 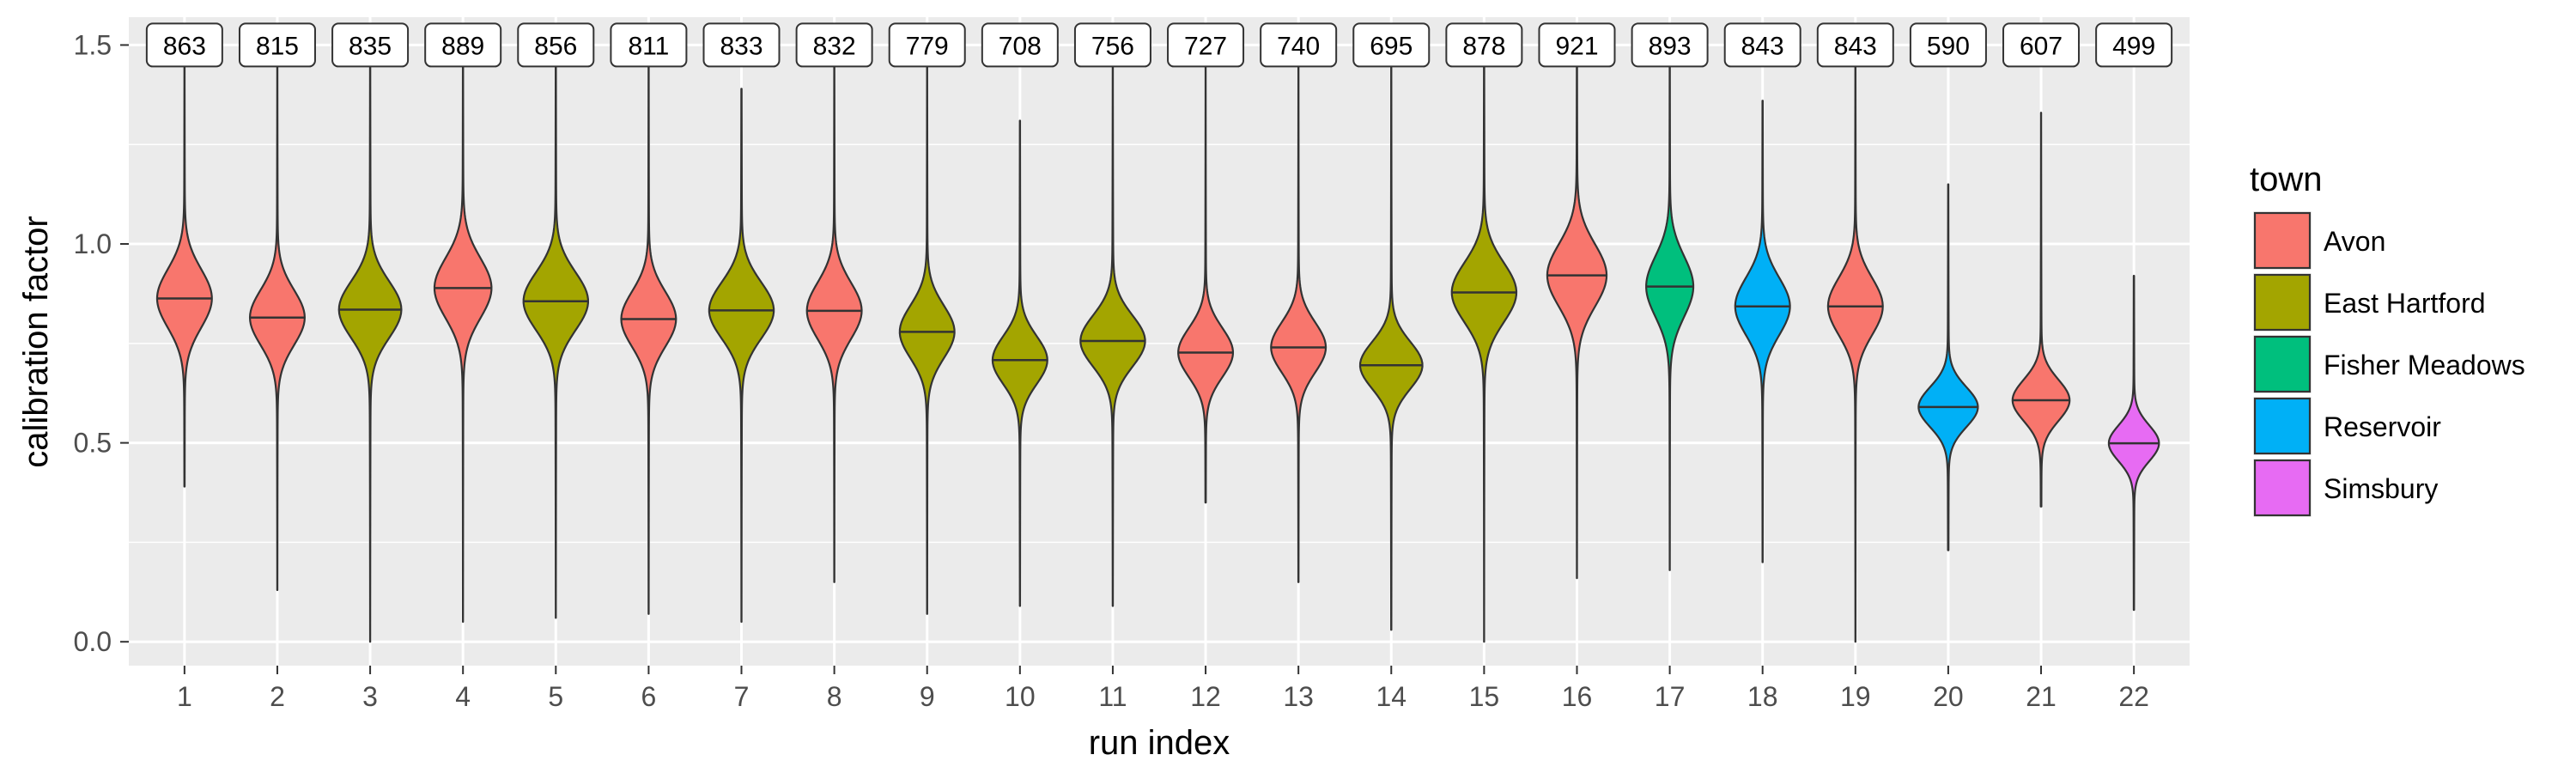 I want to click on legend-title: town, so click(x=2287, y=179).